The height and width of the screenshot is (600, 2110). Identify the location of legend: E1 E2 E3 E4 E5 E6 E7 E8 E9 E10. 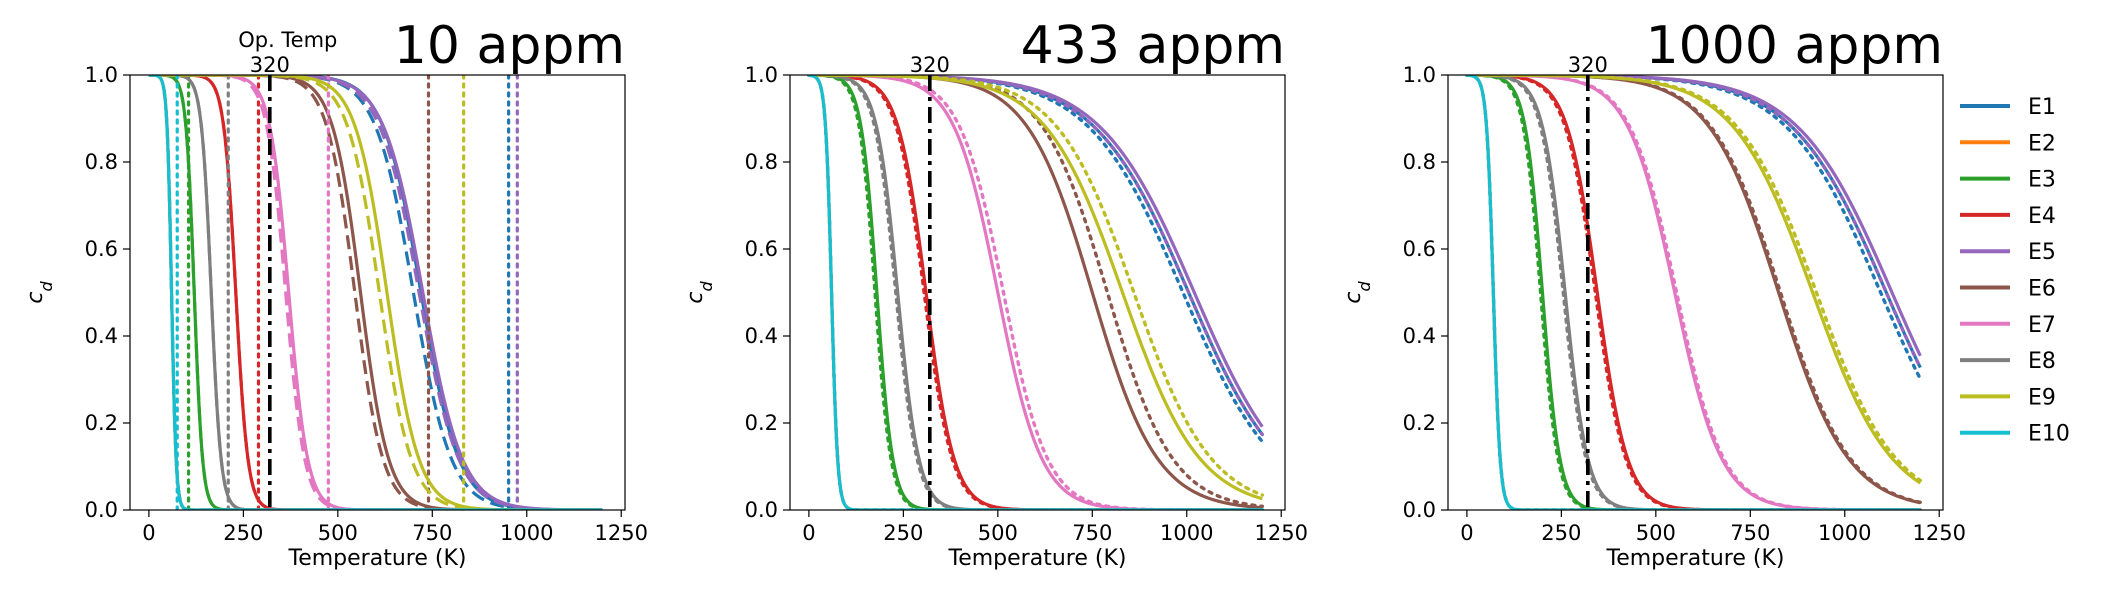
(2015, 271).